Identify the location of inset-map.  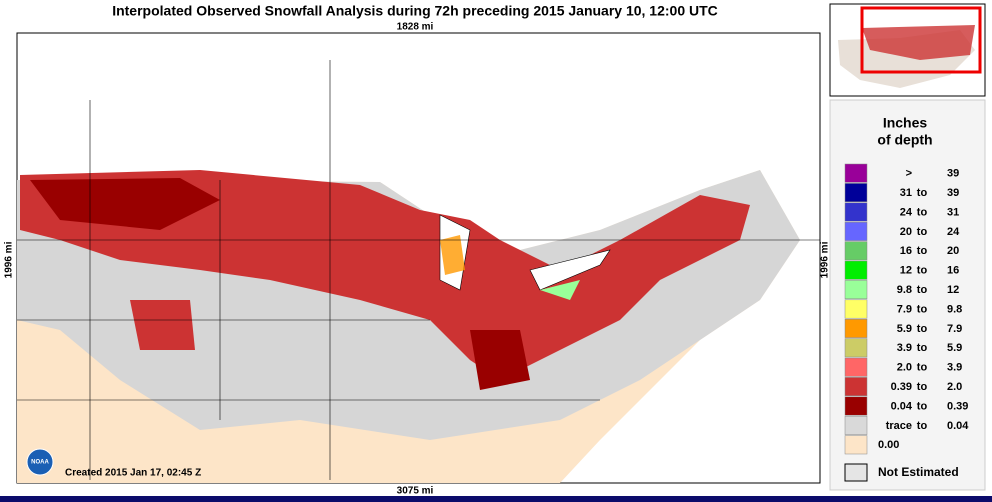
(907, 50).